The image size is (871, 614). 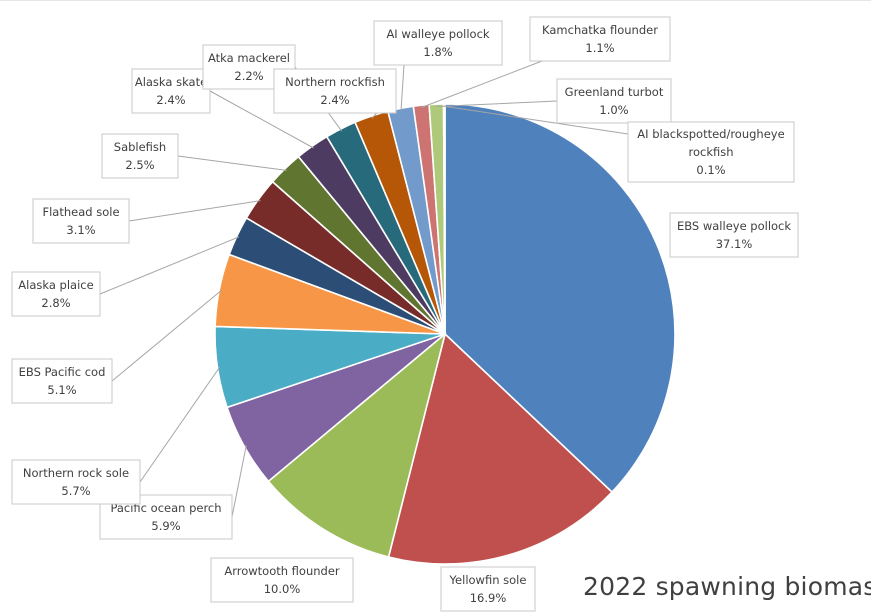 I want to click on data-label: Northern rock sole 5.7%, so click(x=76, y=482).